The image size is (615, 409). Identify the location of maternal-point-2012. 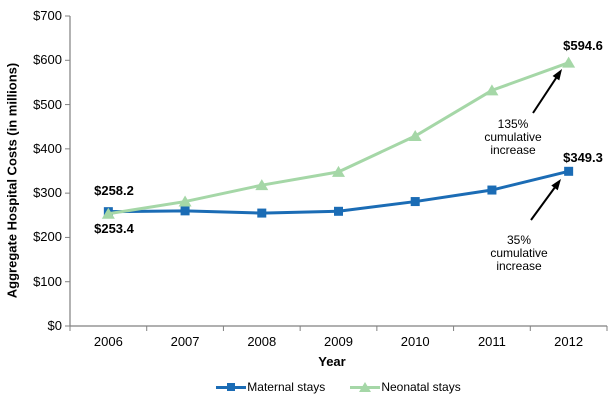
(569, 171).